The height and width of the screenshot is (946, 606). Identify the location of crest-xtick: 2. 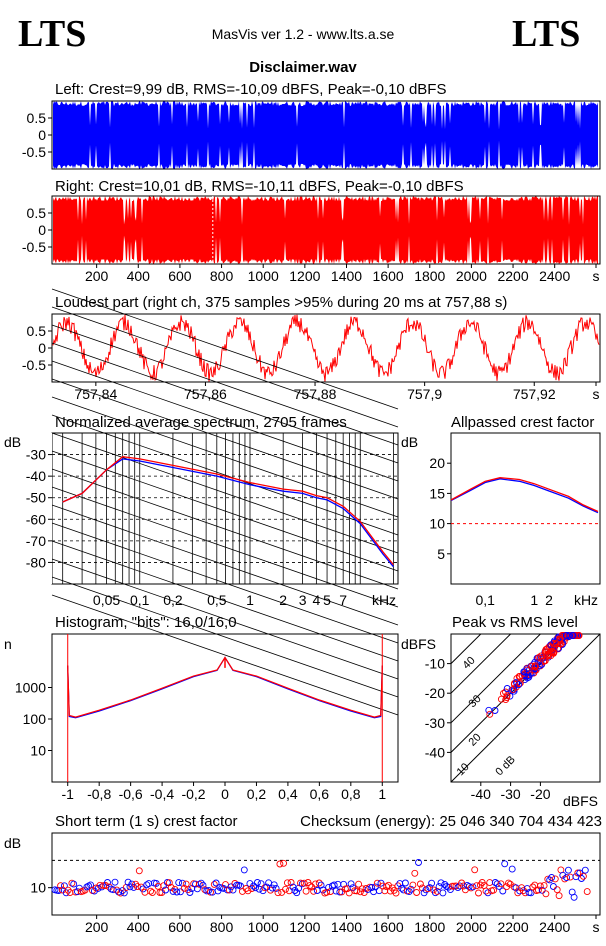
(549, 600).